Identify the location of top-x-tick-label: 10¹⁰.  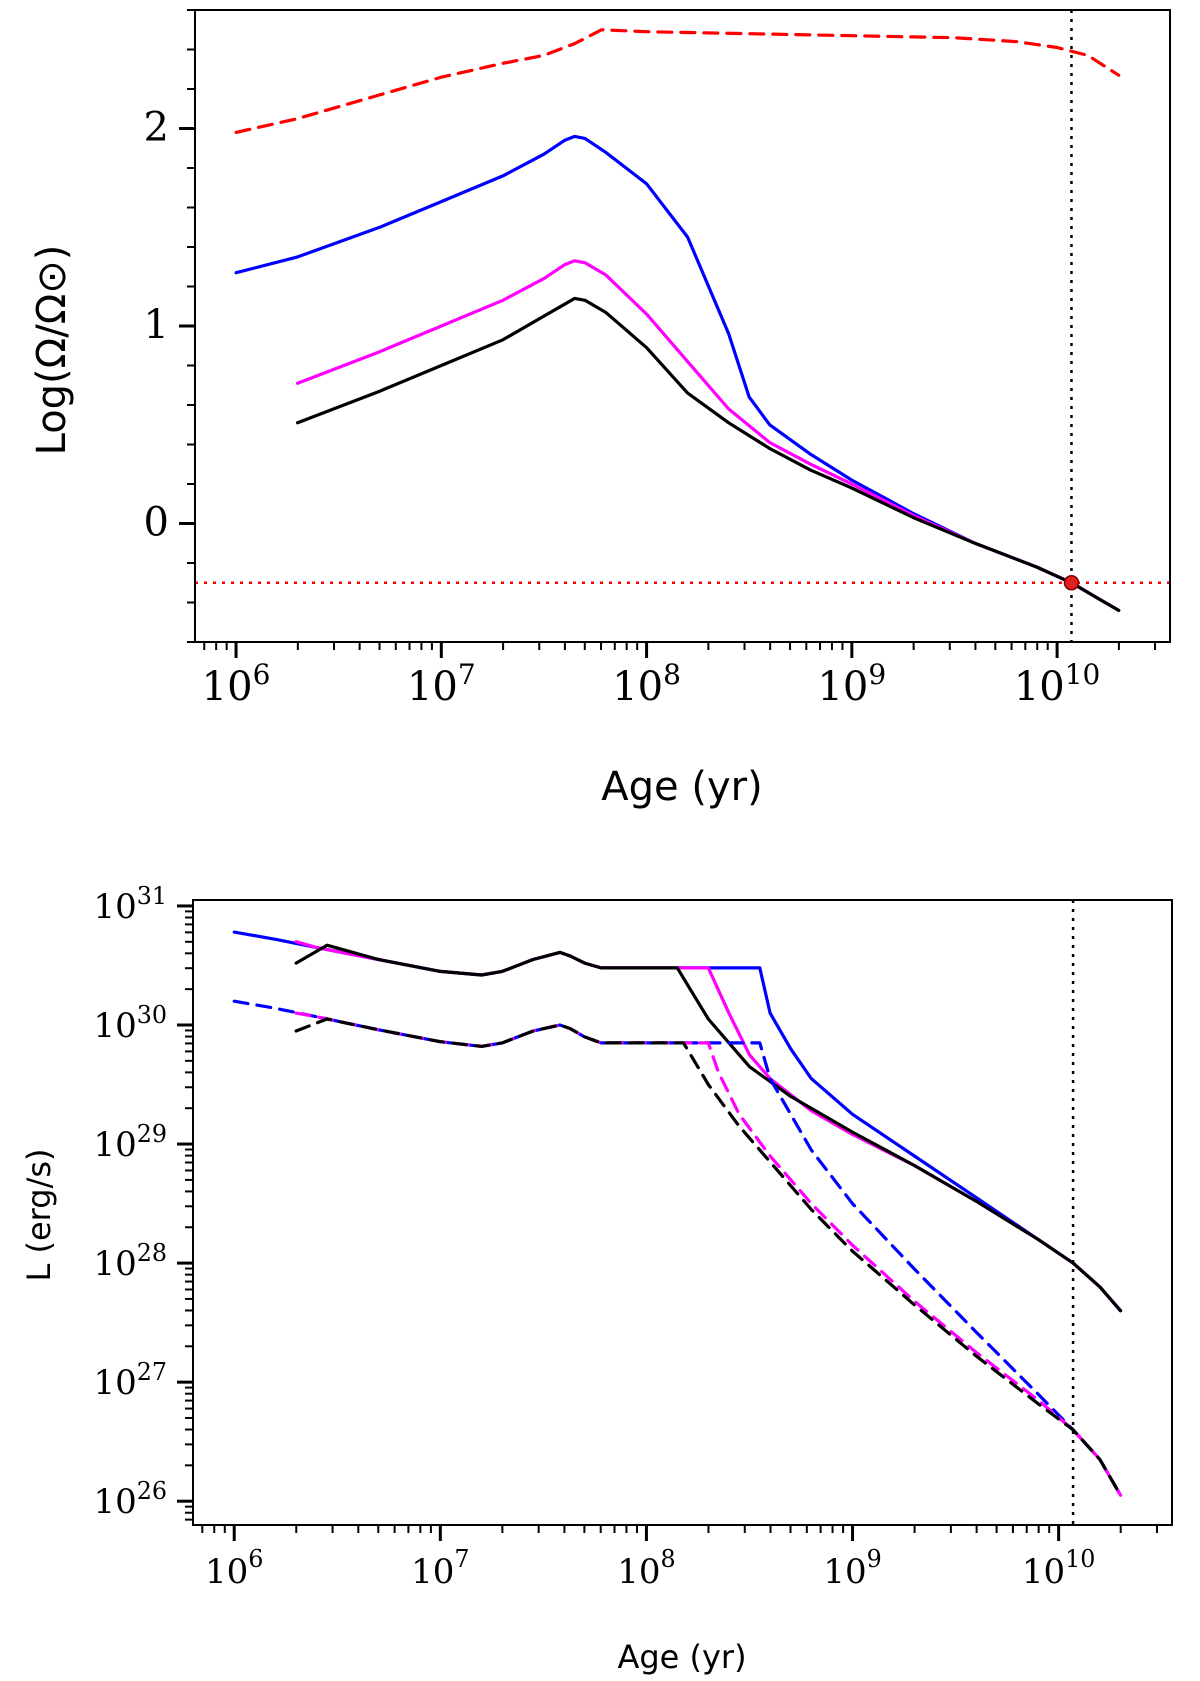
(1057, 684).